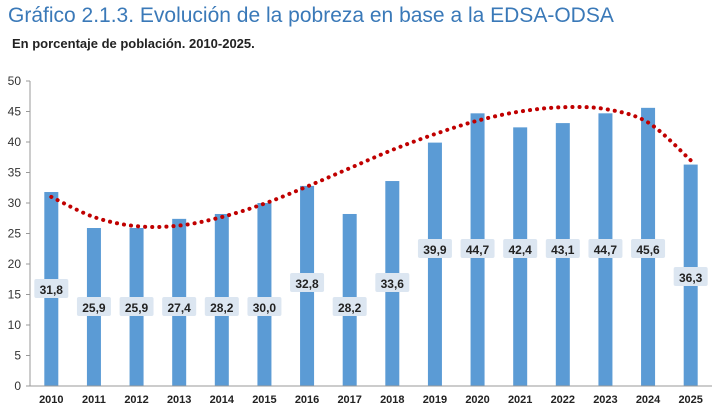 The height and width of the screenshot is (405, 720). I want to click on data-label: 42,4, so click(520, 248).